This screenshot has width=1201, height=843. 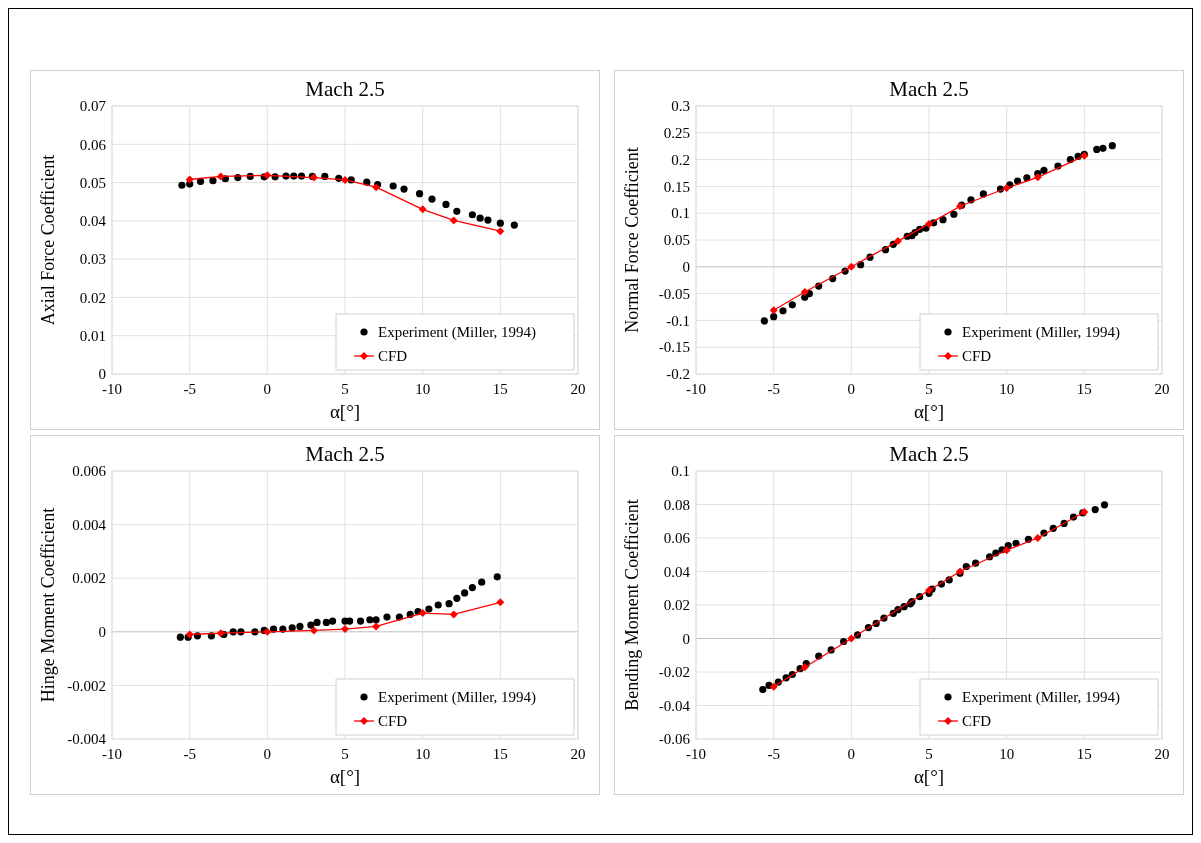 What do you see at coordinates (92, 259) in the screenshot?
I see `y-tick-label: 0.03` at bounding box center [92, 259].